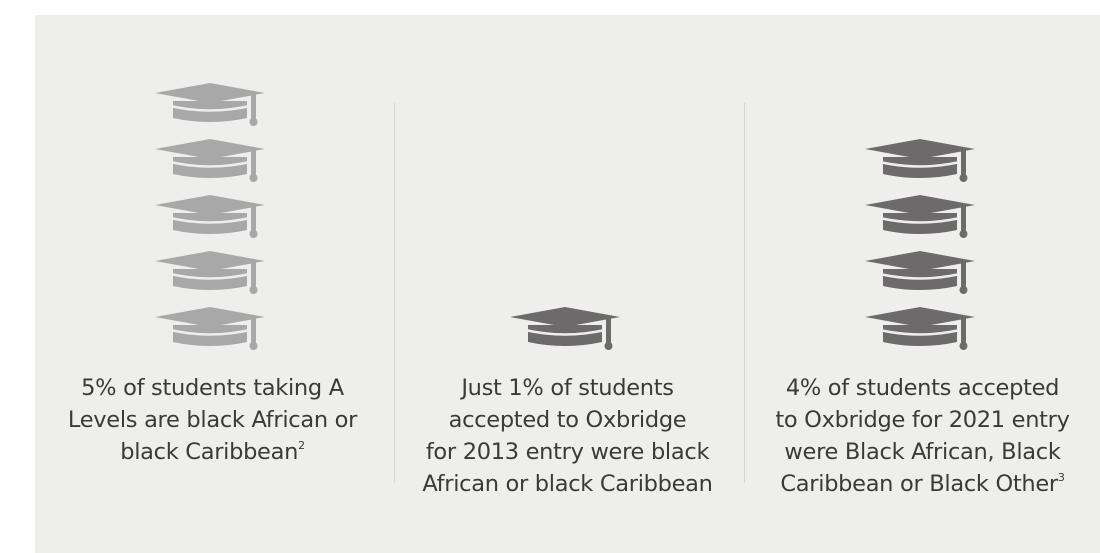 Image resolution: width=1100 pixels, height=553 pixels. What do you see at coordinates (567, 388) in the screenshot?
I see `caption-line: Just 1% of students` at bounding box center [567, 388].